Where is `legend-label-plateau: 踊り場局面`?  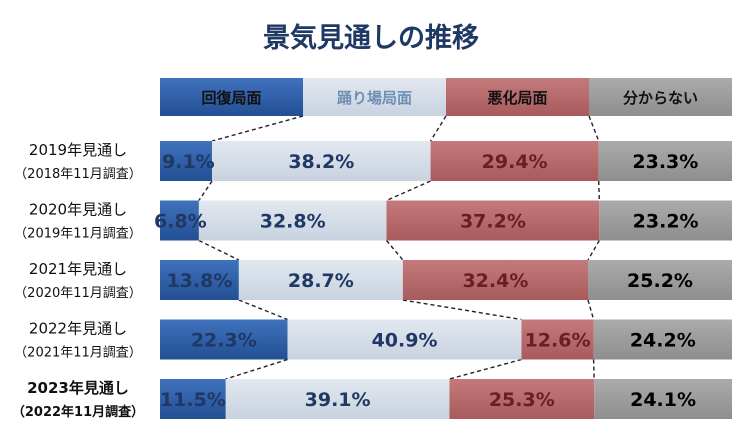
legend-label-plateau: 踊り場局面 is located at coordinates (374, 98).